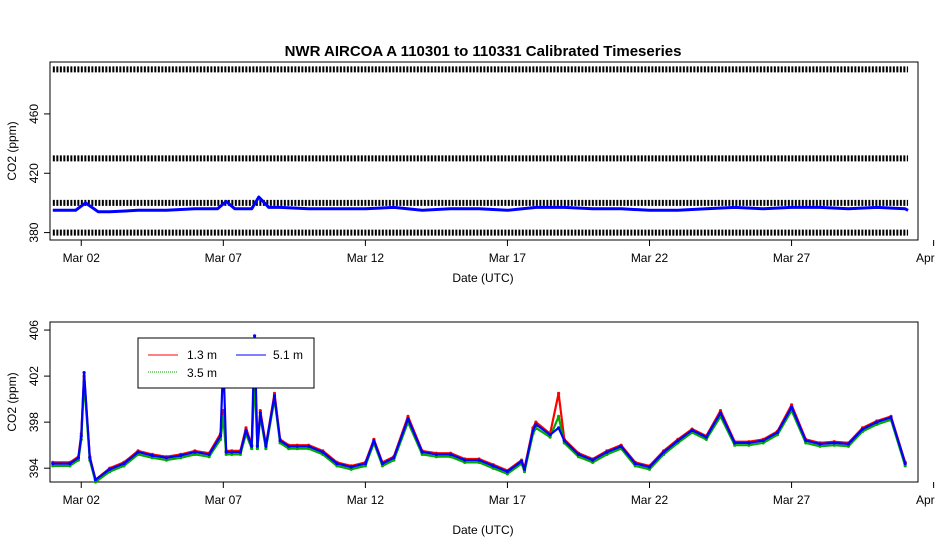  Describe the element at coordinates (224, 500) in the screenshot. I see `x-tick-label: Mar 07` at that location.